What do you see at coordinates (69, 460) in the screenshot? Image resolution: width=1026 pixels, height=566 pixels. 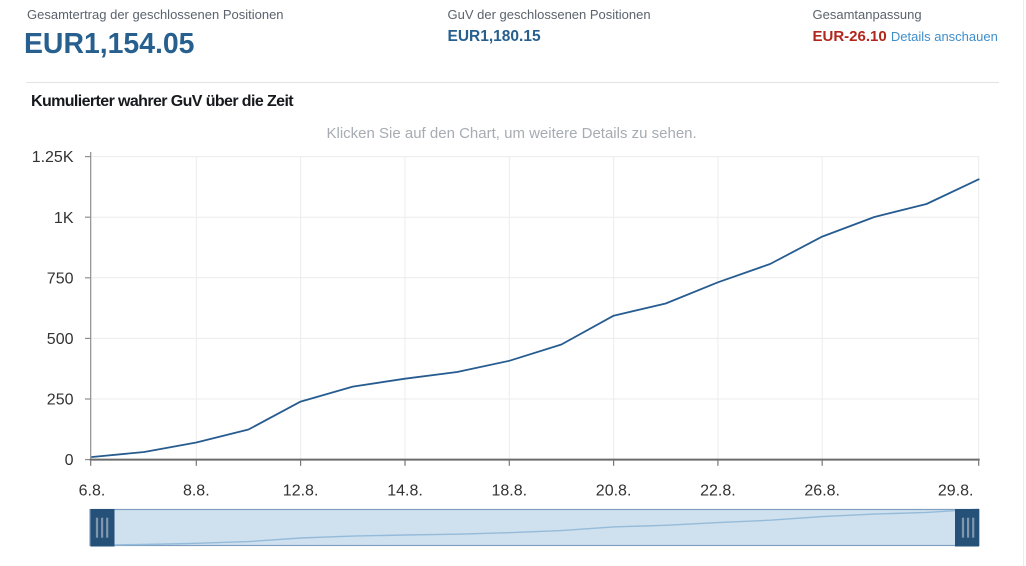 I see `svg-text: 0` at bounding box center [69, 460].